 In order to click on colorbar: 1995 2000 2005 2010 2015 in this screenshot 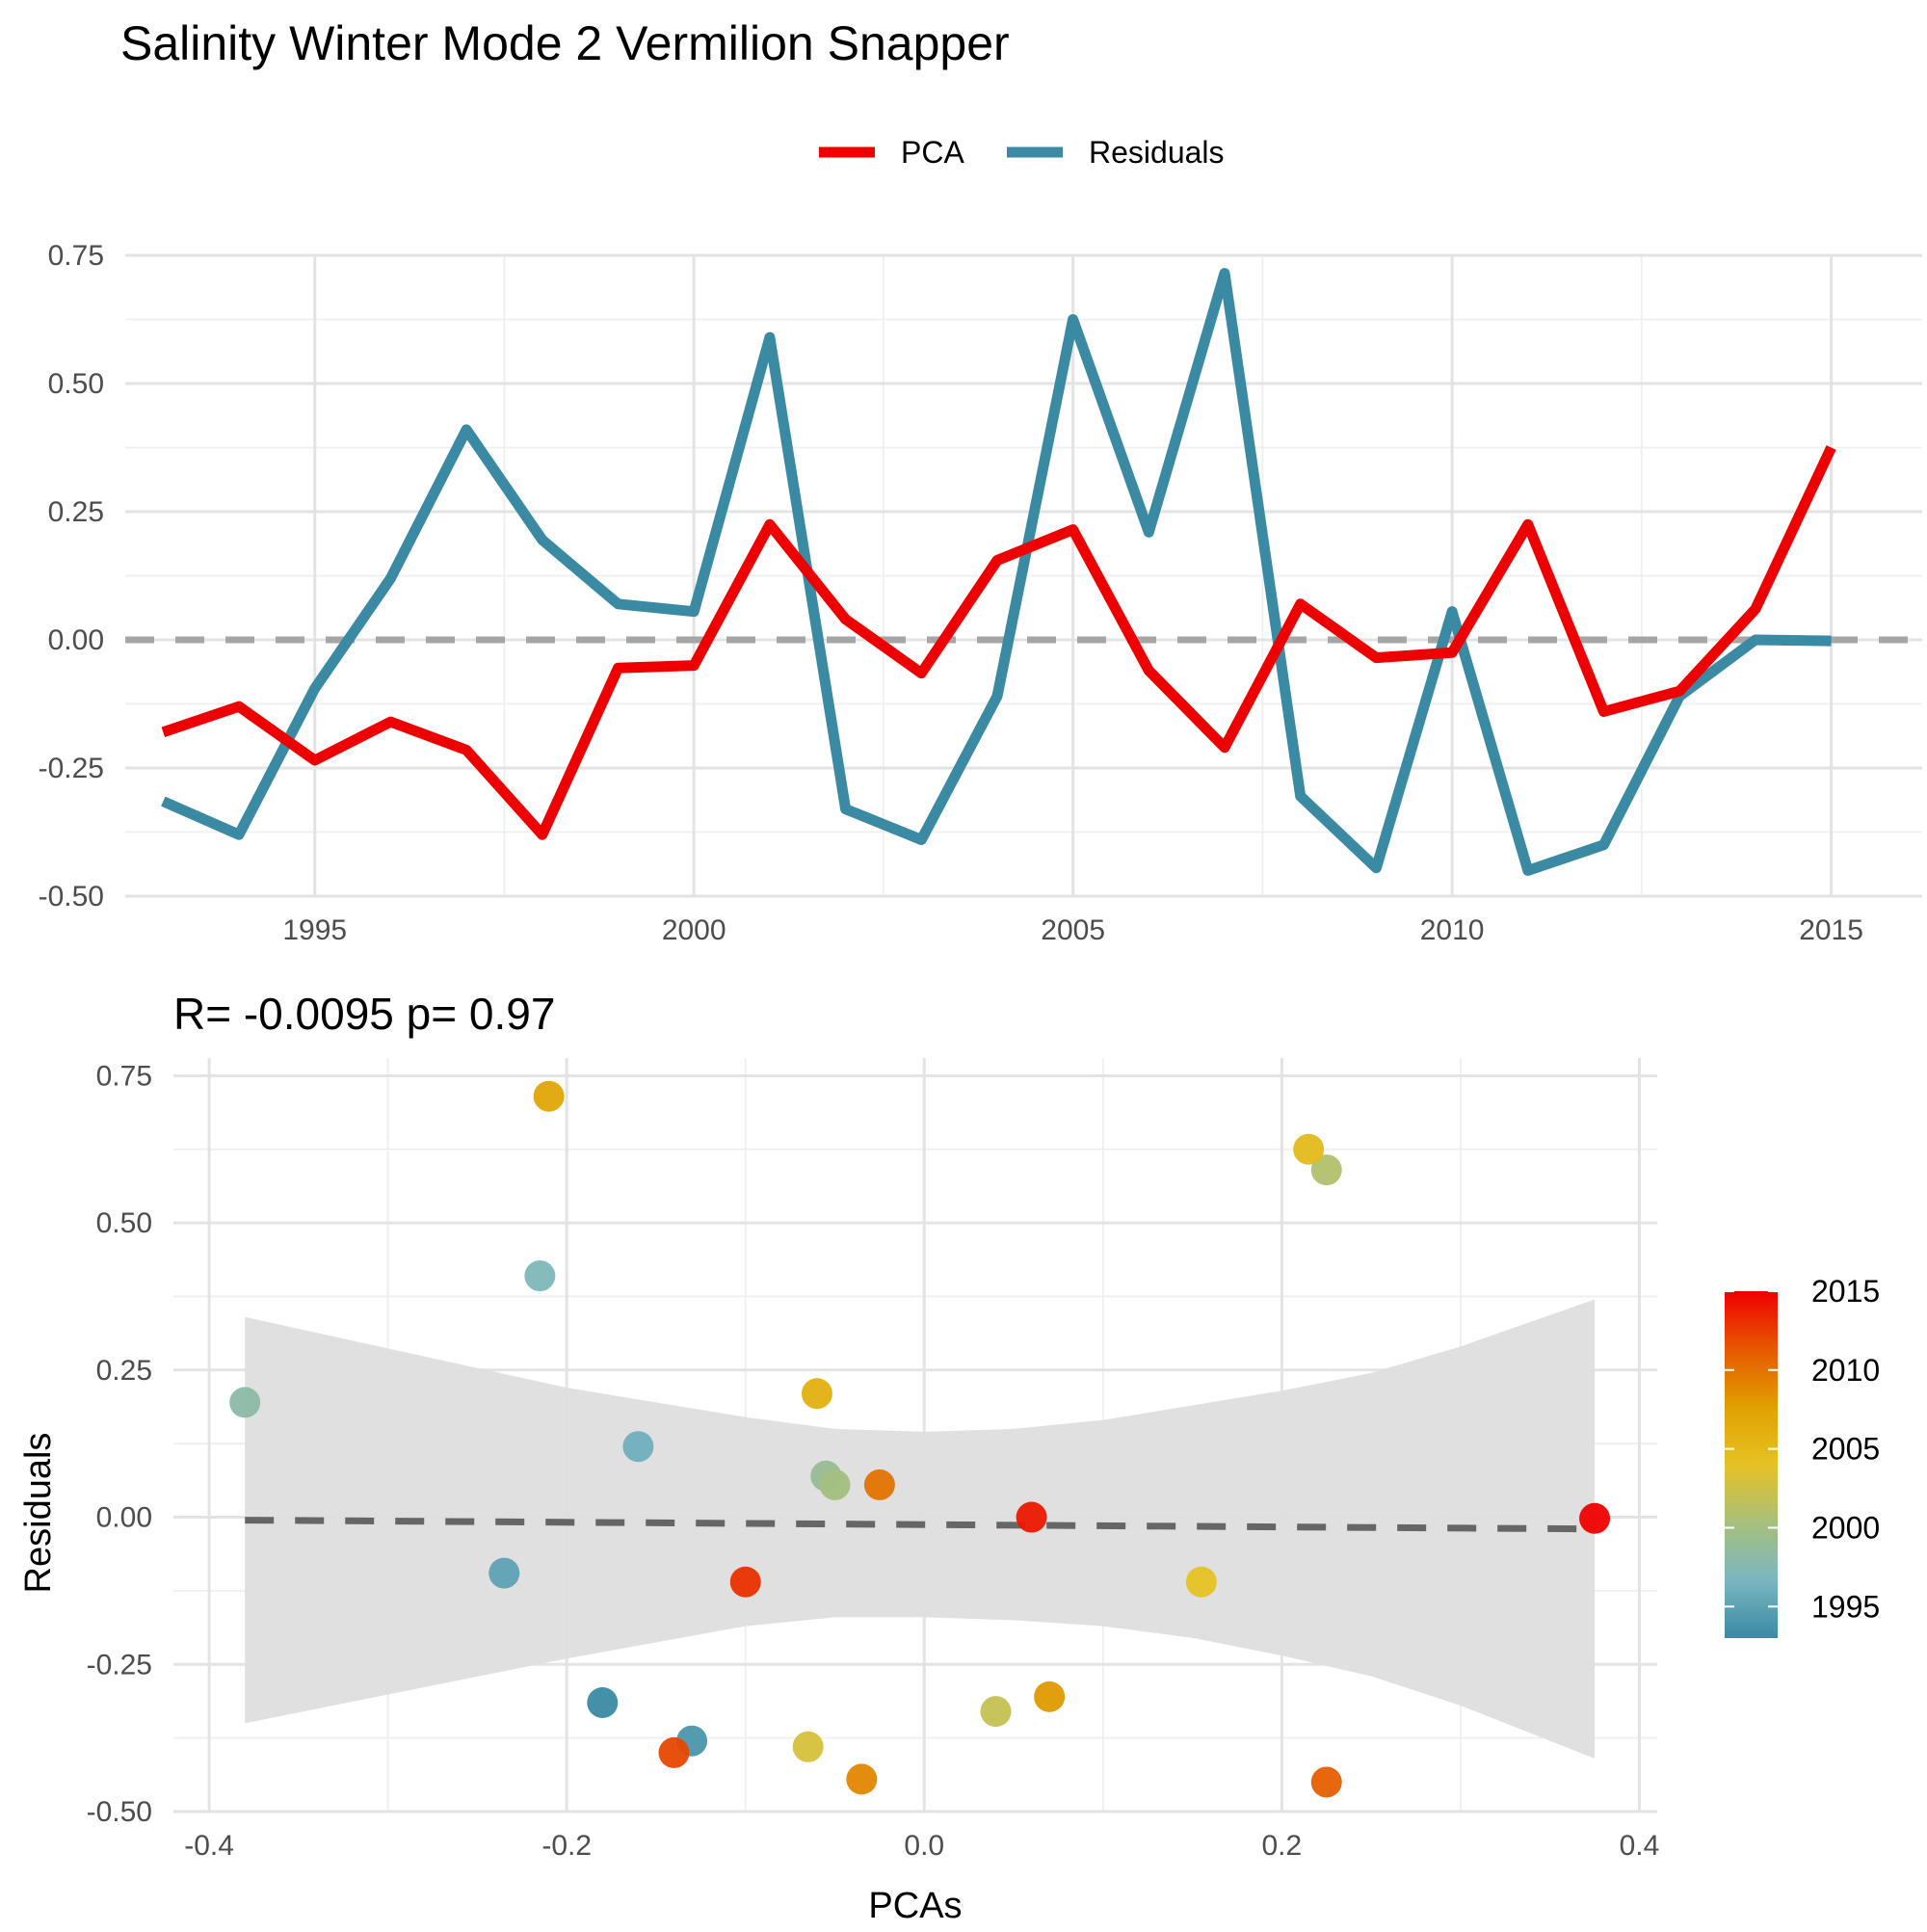, I will do `click(1802, 1456)`.